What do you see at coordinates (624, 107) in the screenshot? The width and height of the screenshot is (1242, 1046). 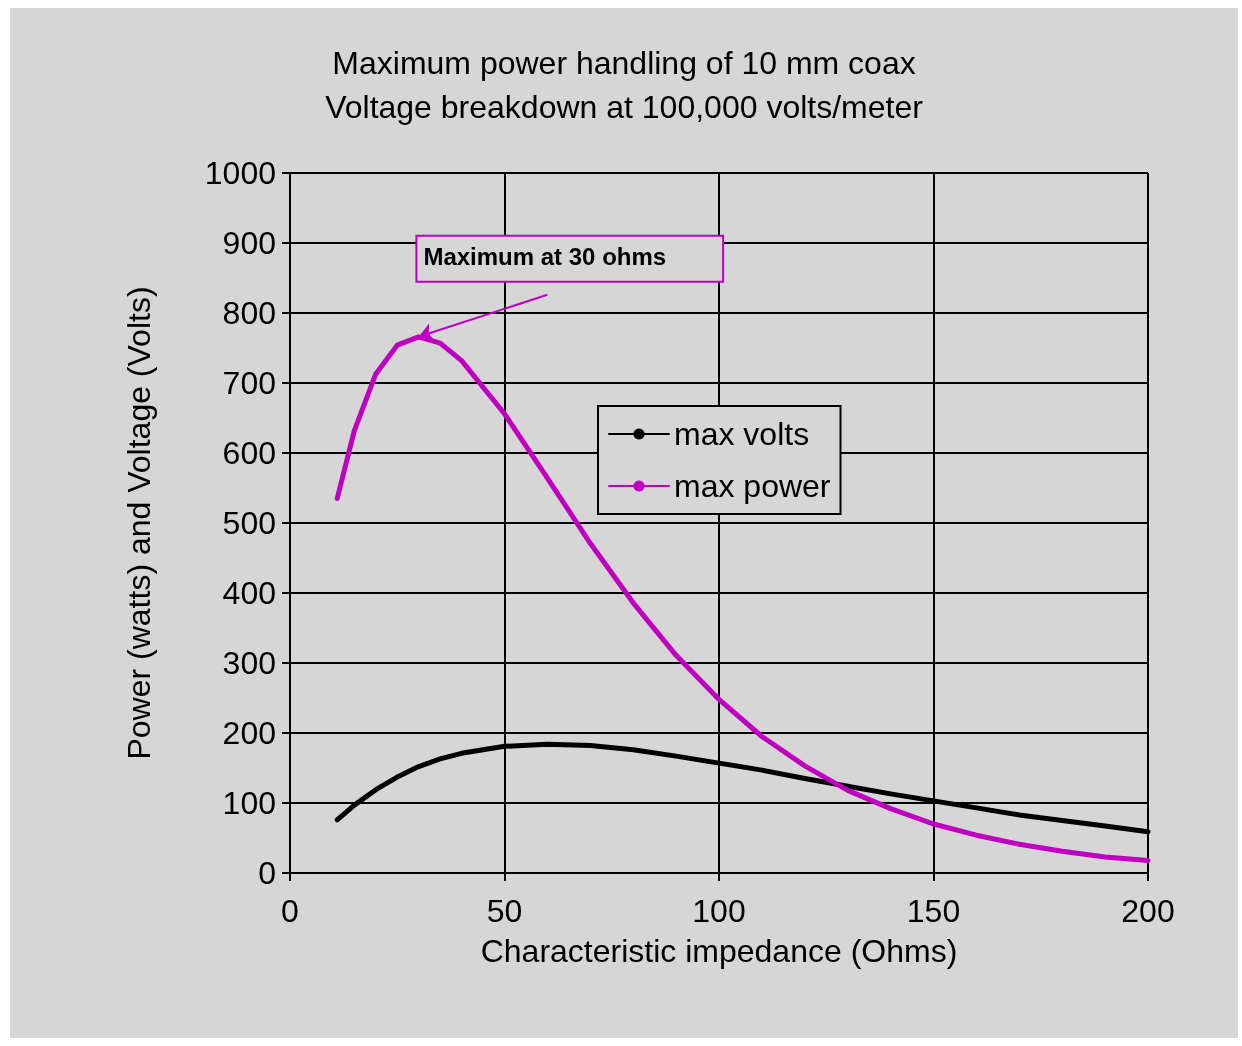 I see `chart-subtitle: Voltage breakdown at 100,000 volts/meter` at bounding box center [624, 107].